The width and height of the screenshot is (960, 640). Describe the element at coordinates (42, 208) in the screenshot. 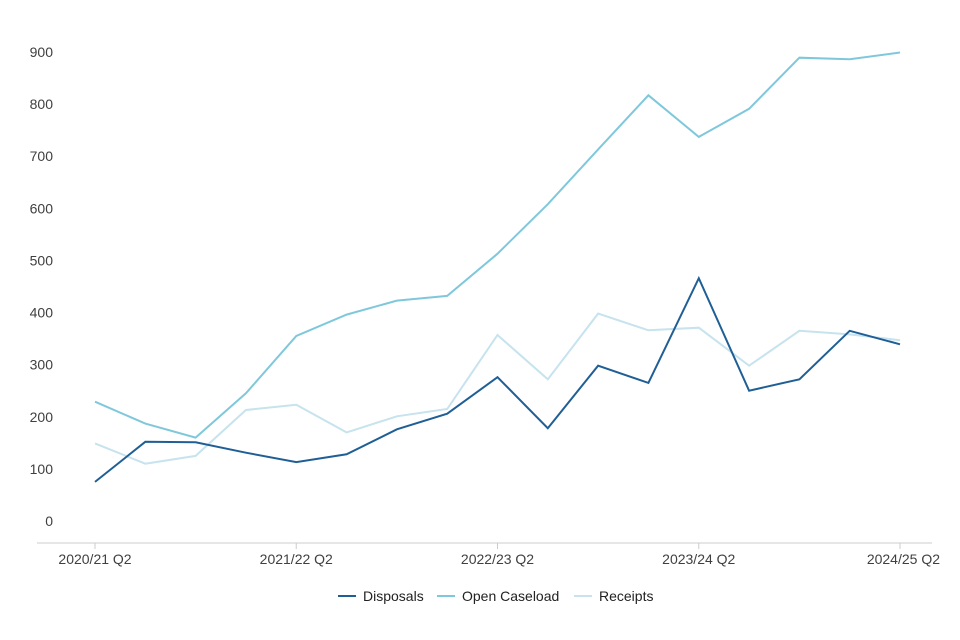

I see `y-tick-label: 600` at that location.